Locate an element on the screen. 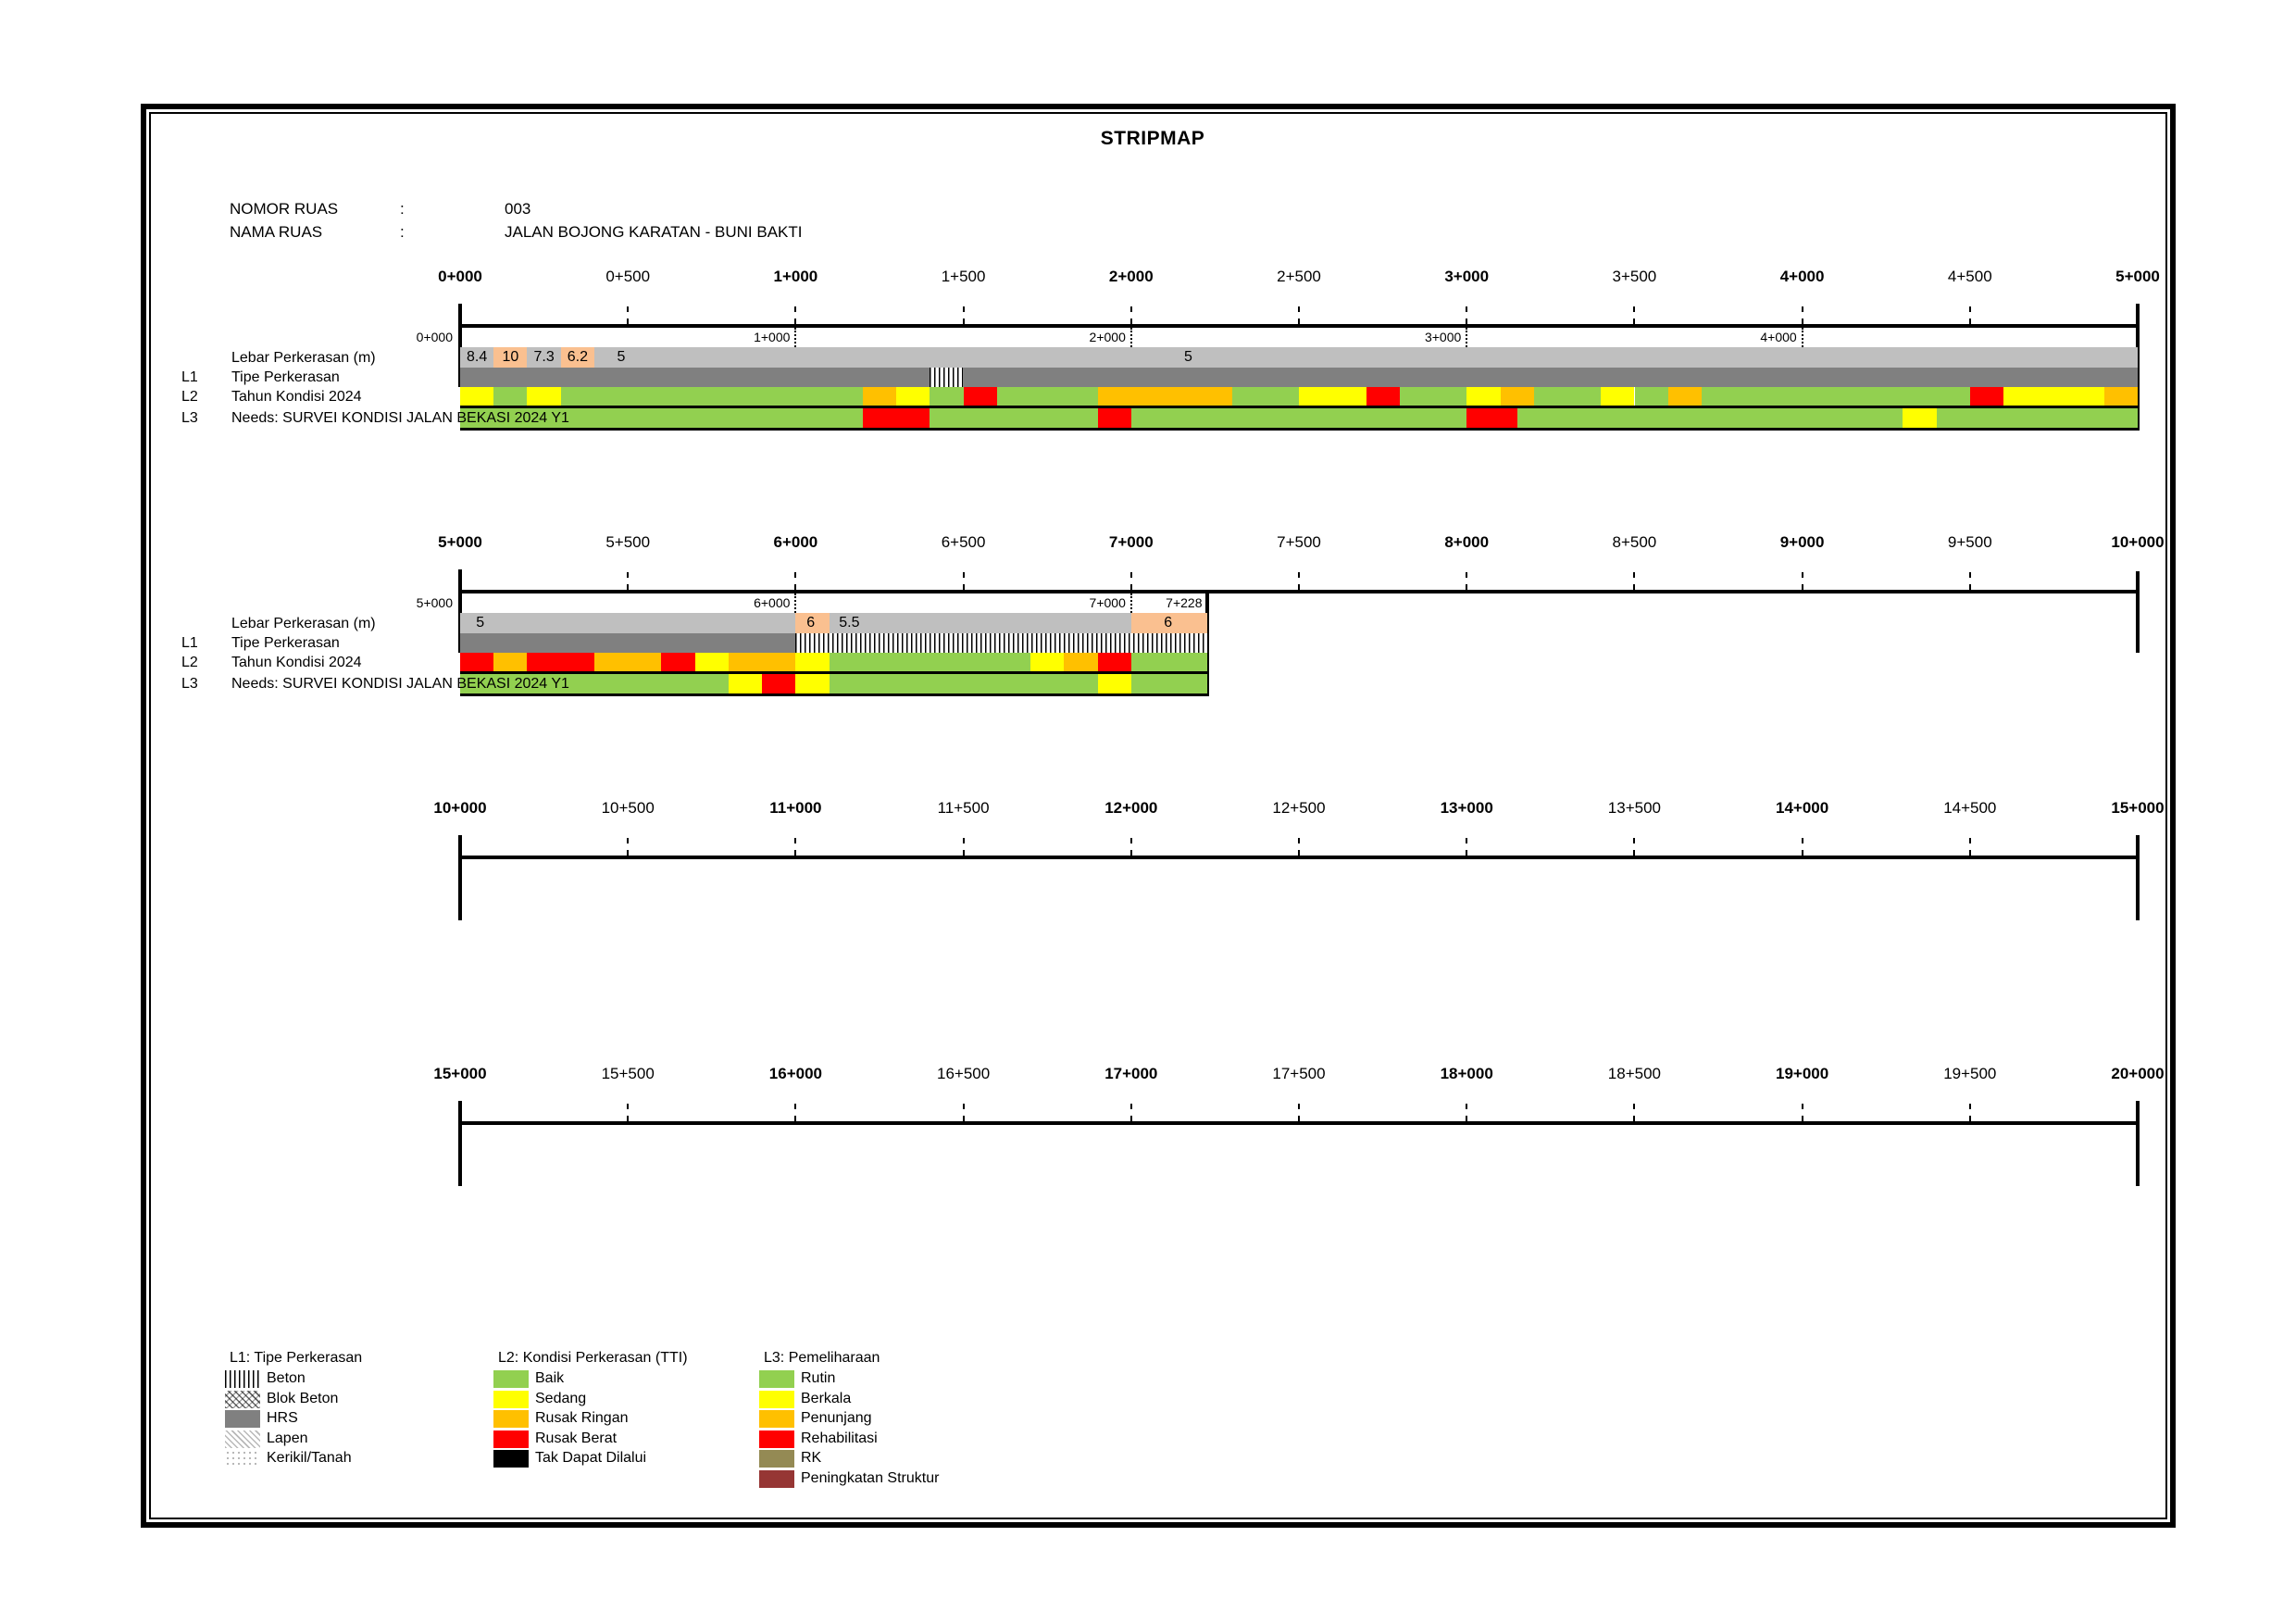 The width and height of the screenshot is (2296, 1624). bars-end-line is located at coordinates (1207, 643).